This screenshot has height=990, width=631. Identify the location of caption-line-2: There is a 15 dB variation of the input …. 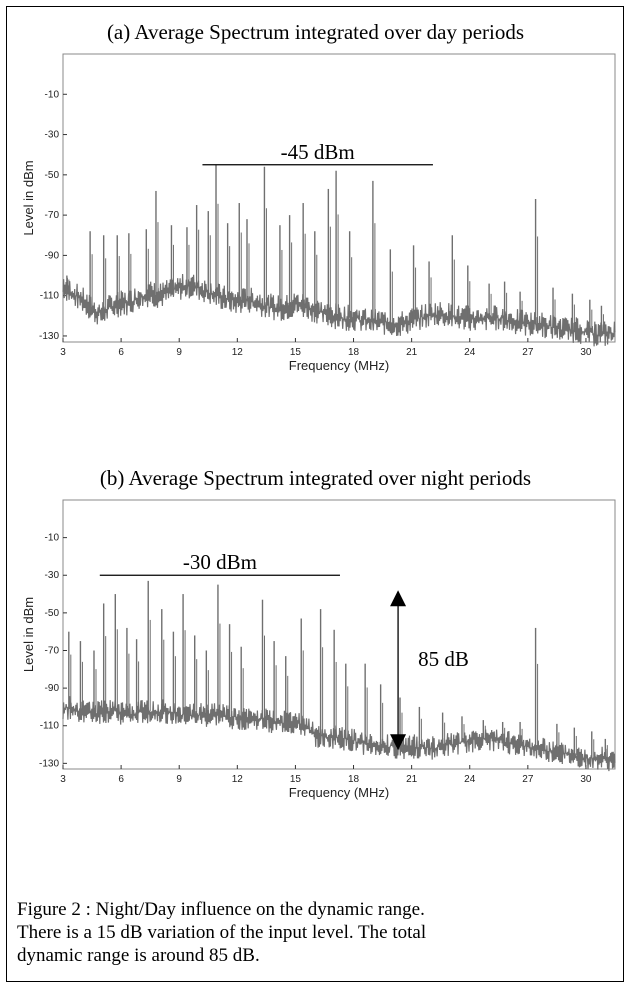
(222, 932).